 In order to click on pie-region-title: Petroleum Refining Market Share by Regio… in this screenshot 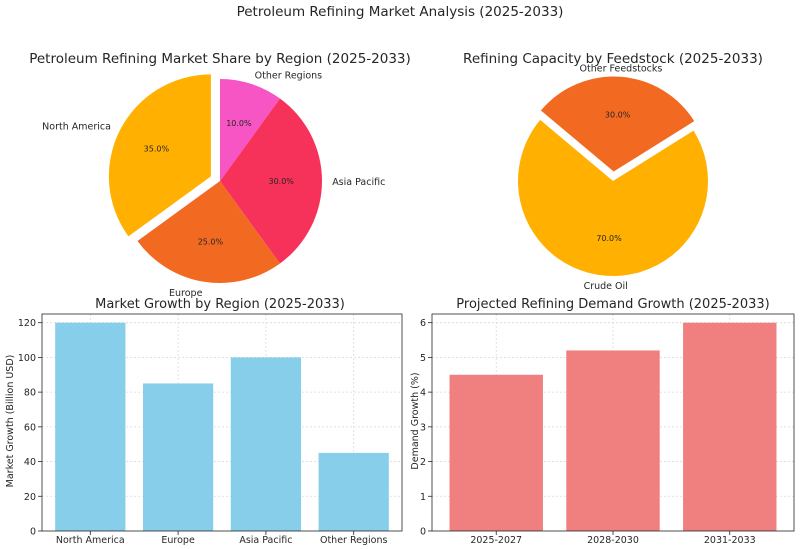, I will do `click(220, 59)`.